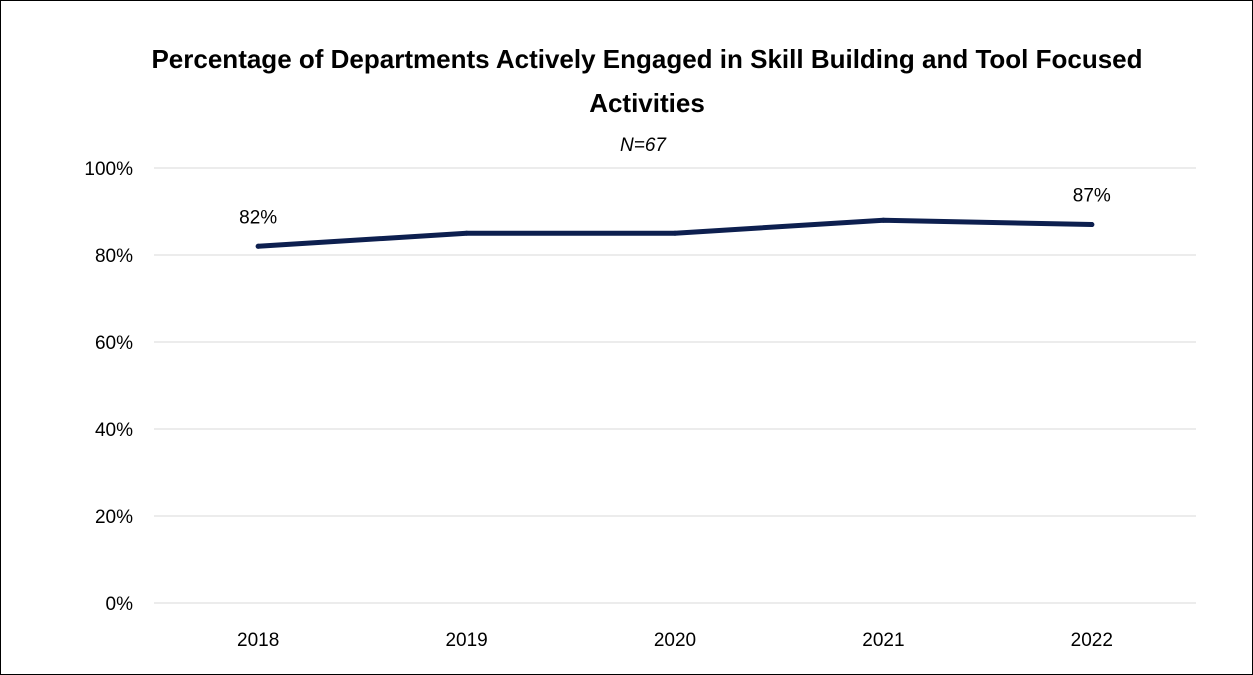 The width and height of the screenshot is (1253, 675). I want to click on y-tick-label: 60%, so click(114, 343).